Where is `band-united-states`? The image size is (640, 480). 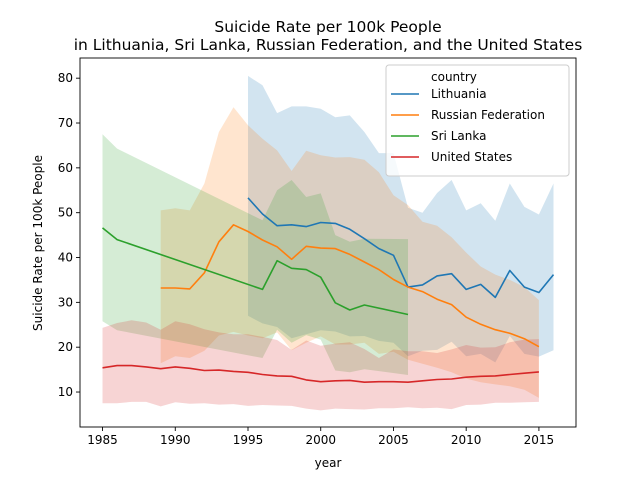 band-united-states is located at coordinates (320, 365).